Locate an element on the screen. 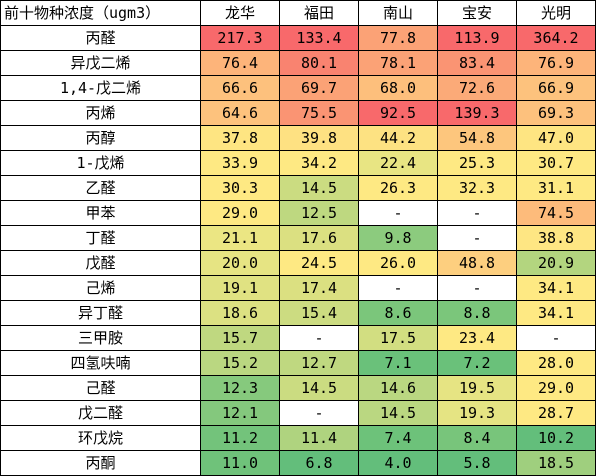 Image resolution: width=596 pixels, height=476 pixels. concentration-cell: 12.1 is located at coordinates (240, 413).